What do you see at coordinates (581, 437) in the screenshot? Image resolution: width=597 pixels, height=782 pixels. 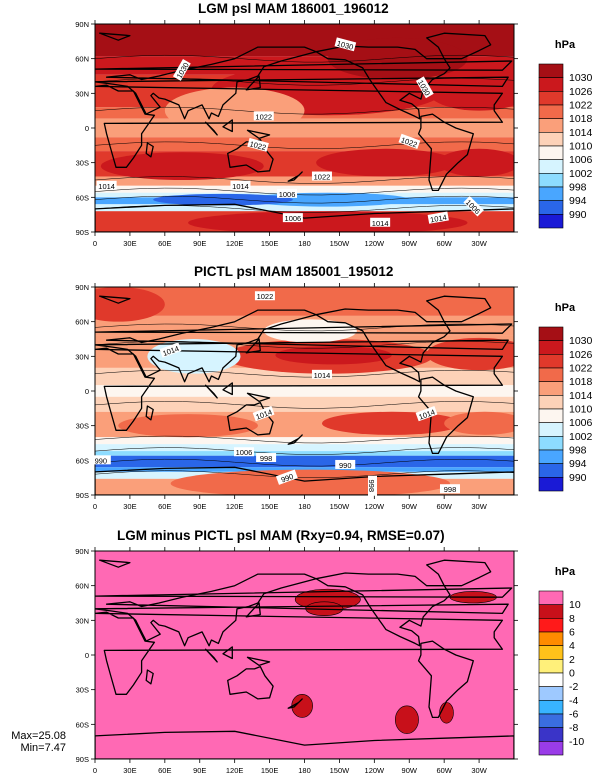 I see `colorbar-label: 1002` at bounding box center [581, 437].